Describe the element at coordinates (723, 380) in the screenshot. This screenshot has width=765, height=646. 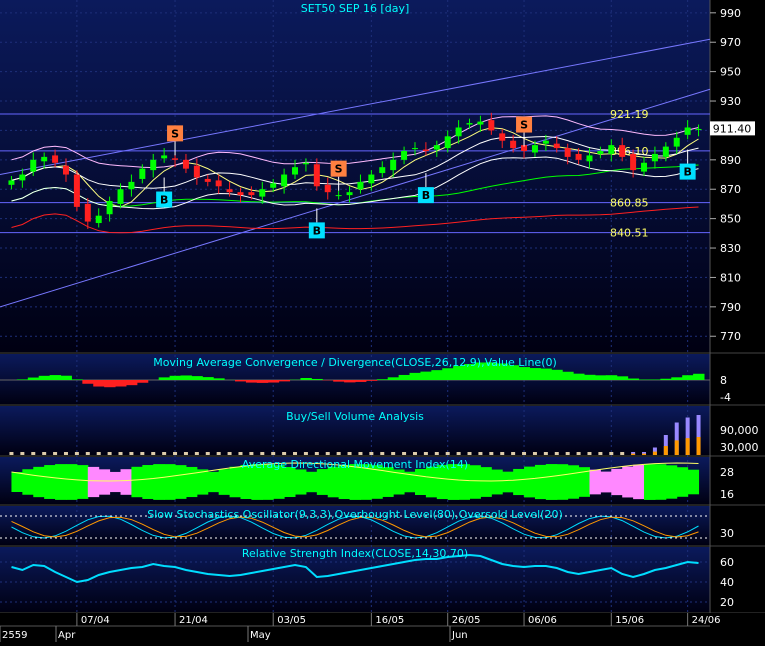
I see `macd-tick-label: 8` at that location.